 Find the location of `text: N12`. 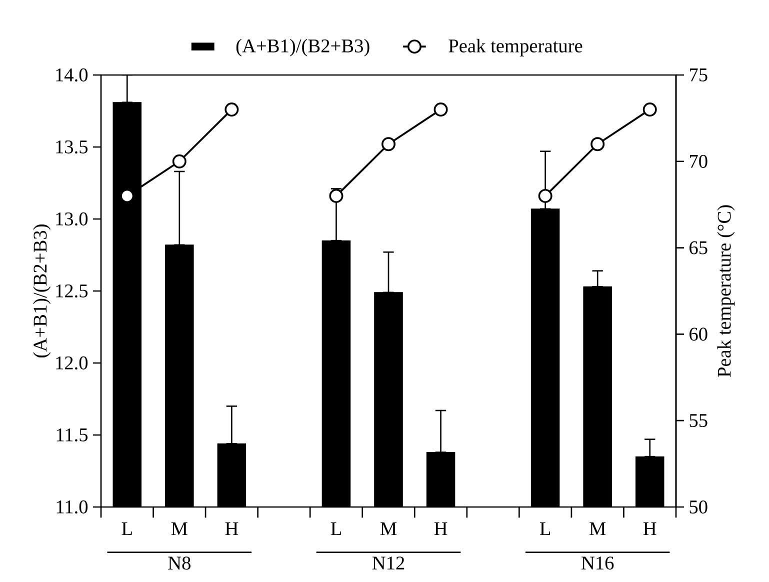

text: N12 is located at coordinates (388, 563).